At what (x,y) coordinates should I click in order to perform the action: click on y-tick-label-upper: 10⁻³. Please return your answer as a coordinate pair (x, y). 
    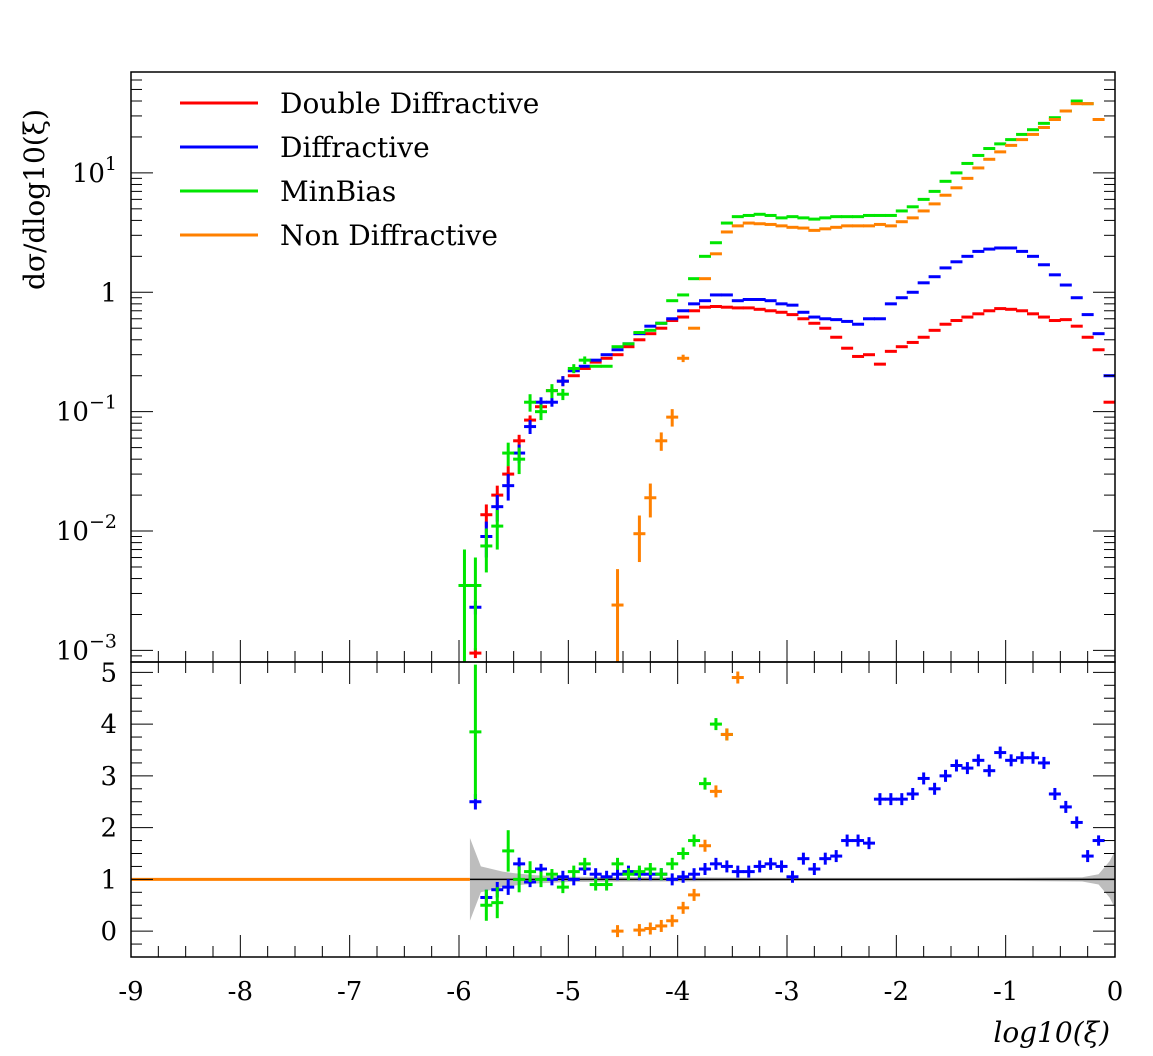
    Looking at the image, I should click on (86, 648).